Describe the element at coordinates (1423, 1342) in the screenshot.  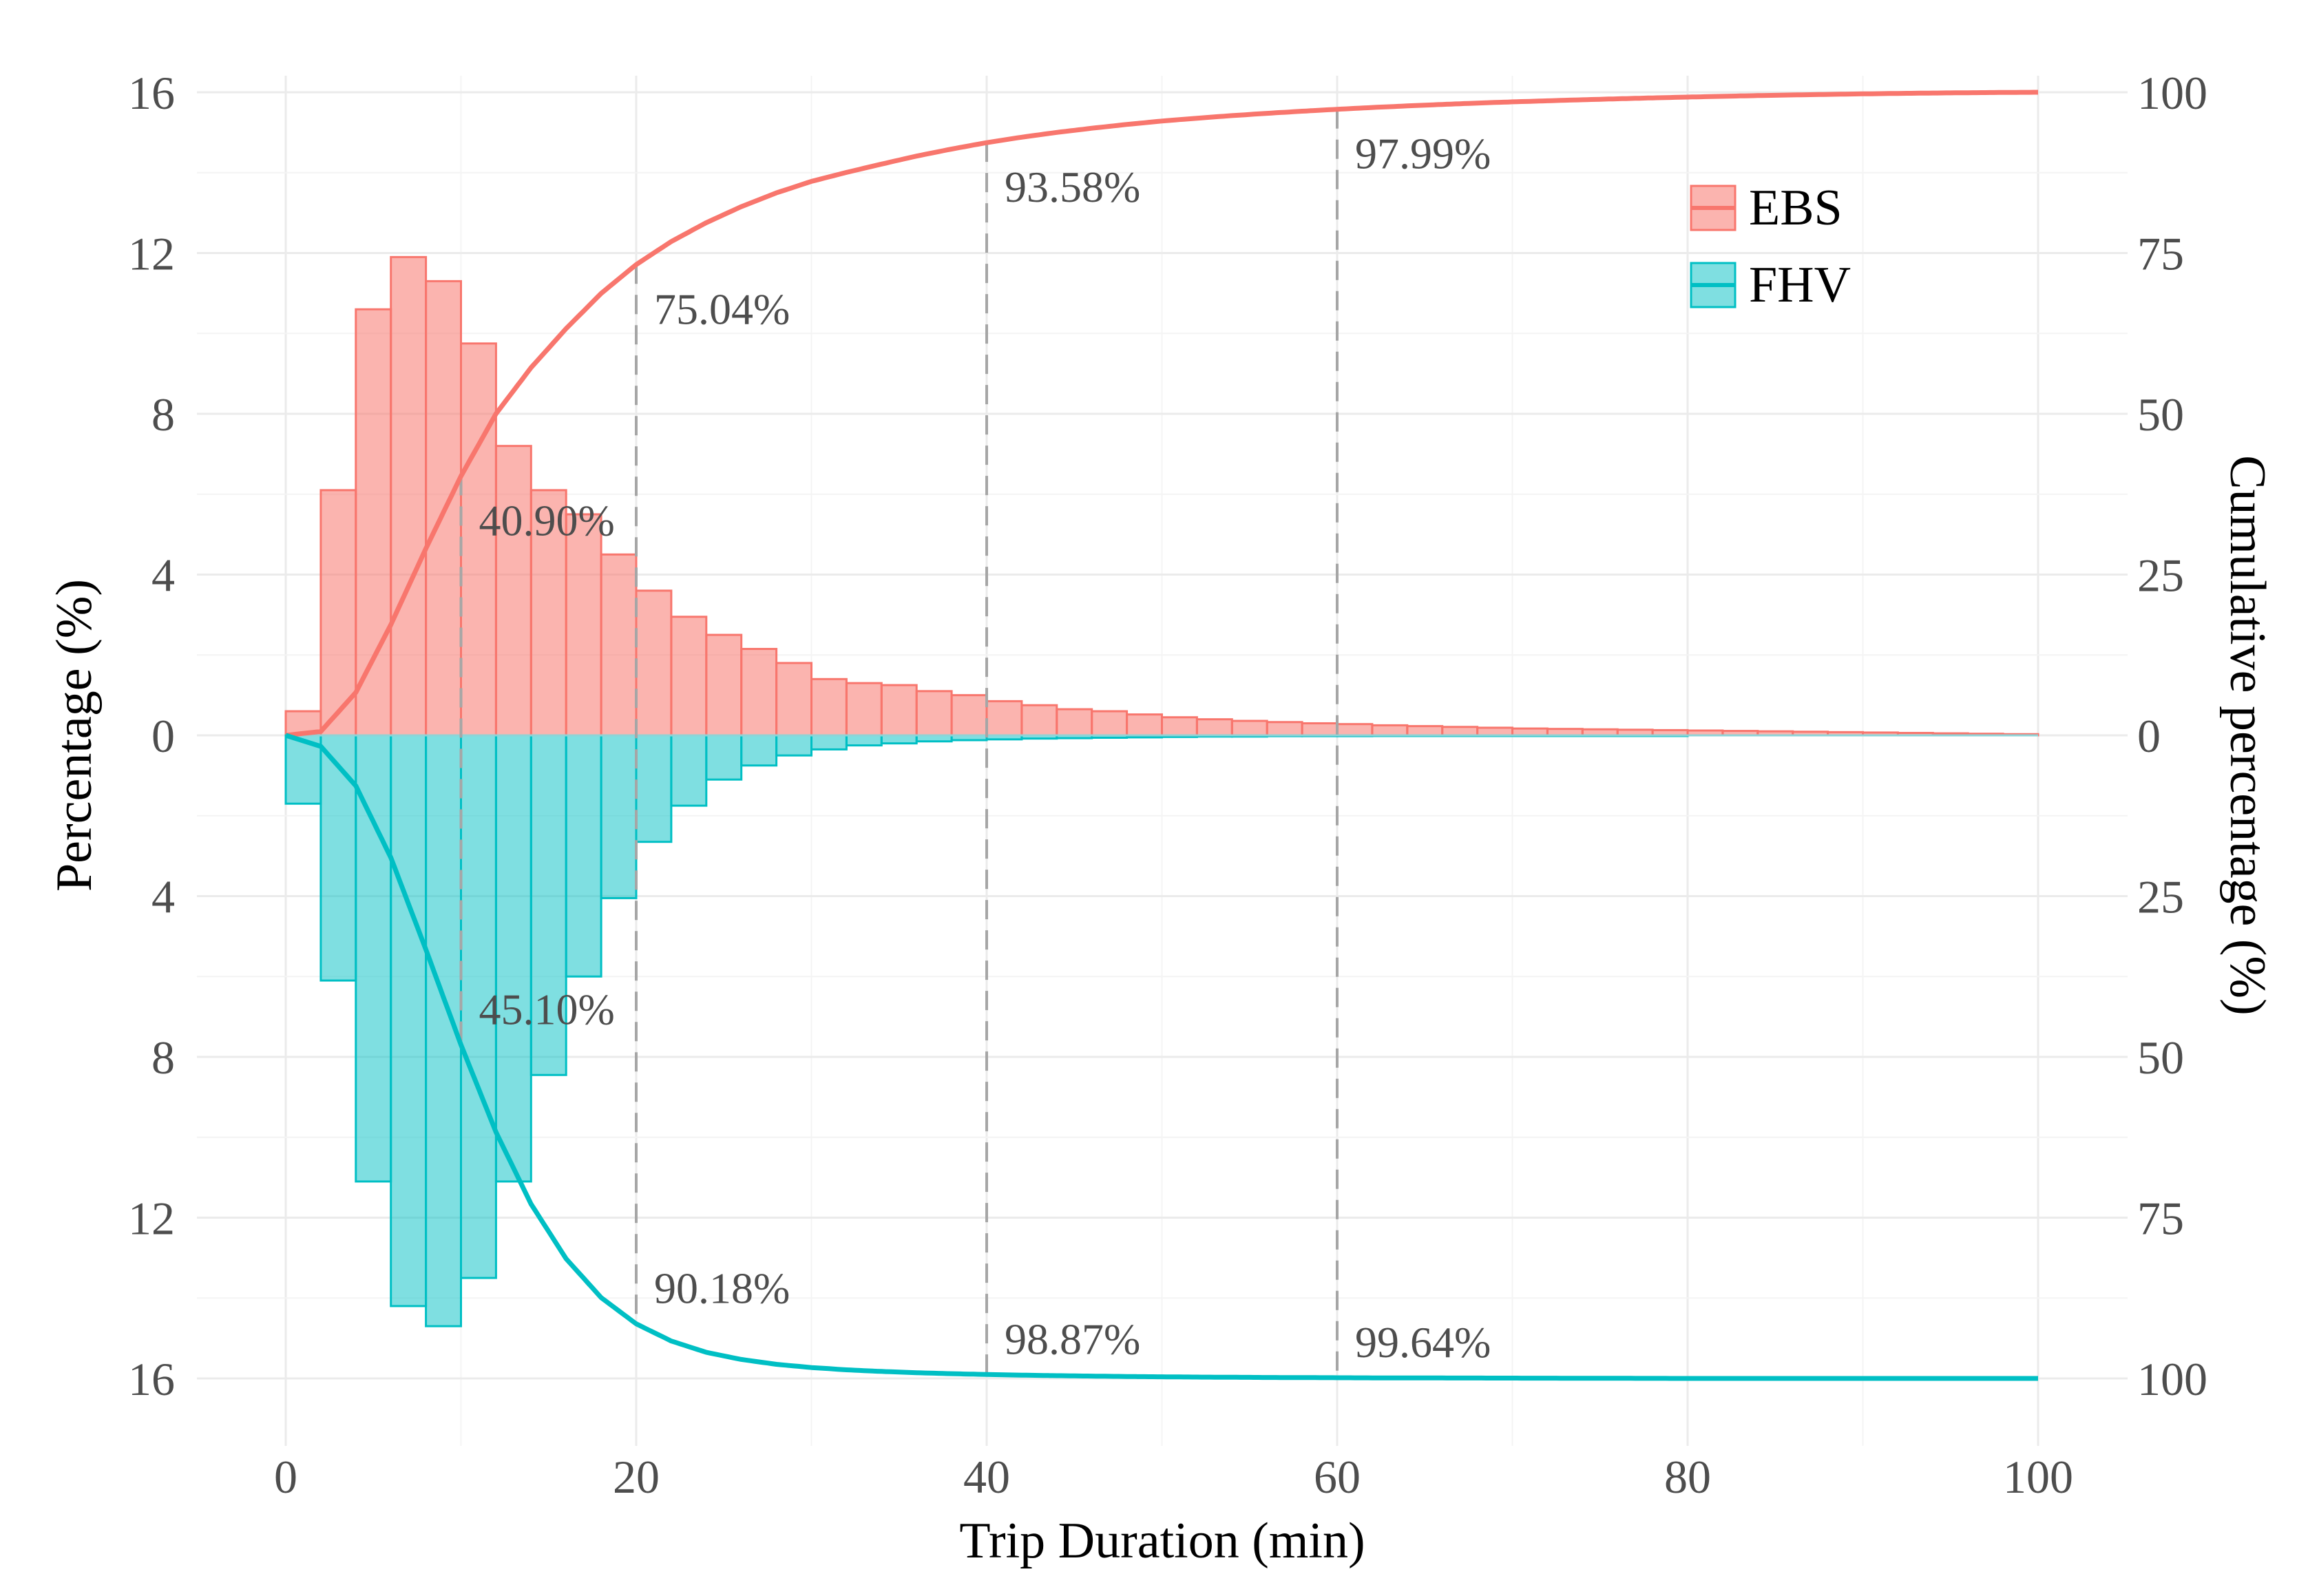
I see `annotation-fhv: 99.64%` at that location.